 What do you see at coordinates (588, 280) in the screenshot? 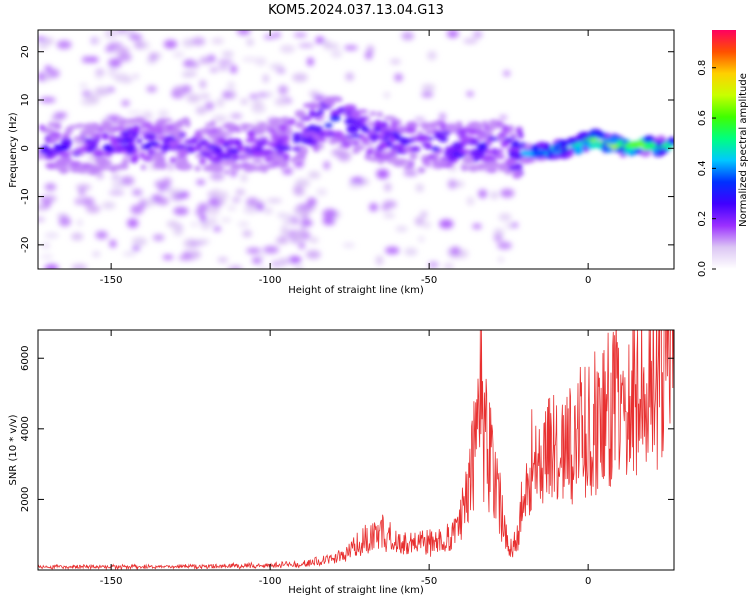
I see `spectrogram-xtick-label: 0` at bounding box center [588, 280].